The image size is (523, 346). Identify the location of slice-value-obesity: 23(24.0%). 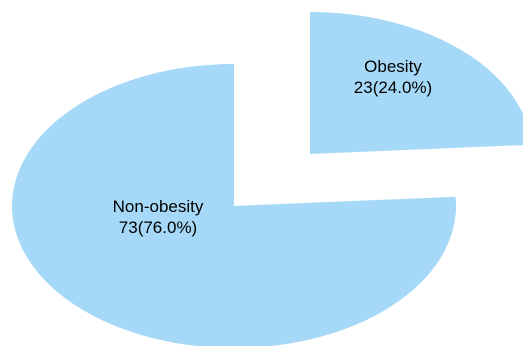
(393, 87).